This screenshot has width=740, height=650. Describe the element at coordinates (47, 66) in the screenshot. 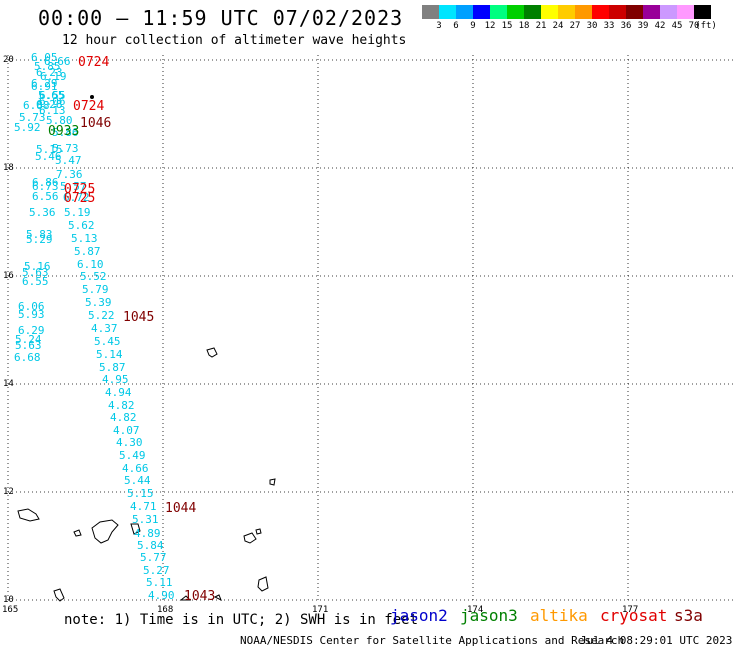

I see `wave-height-label: 5.85` at that location.